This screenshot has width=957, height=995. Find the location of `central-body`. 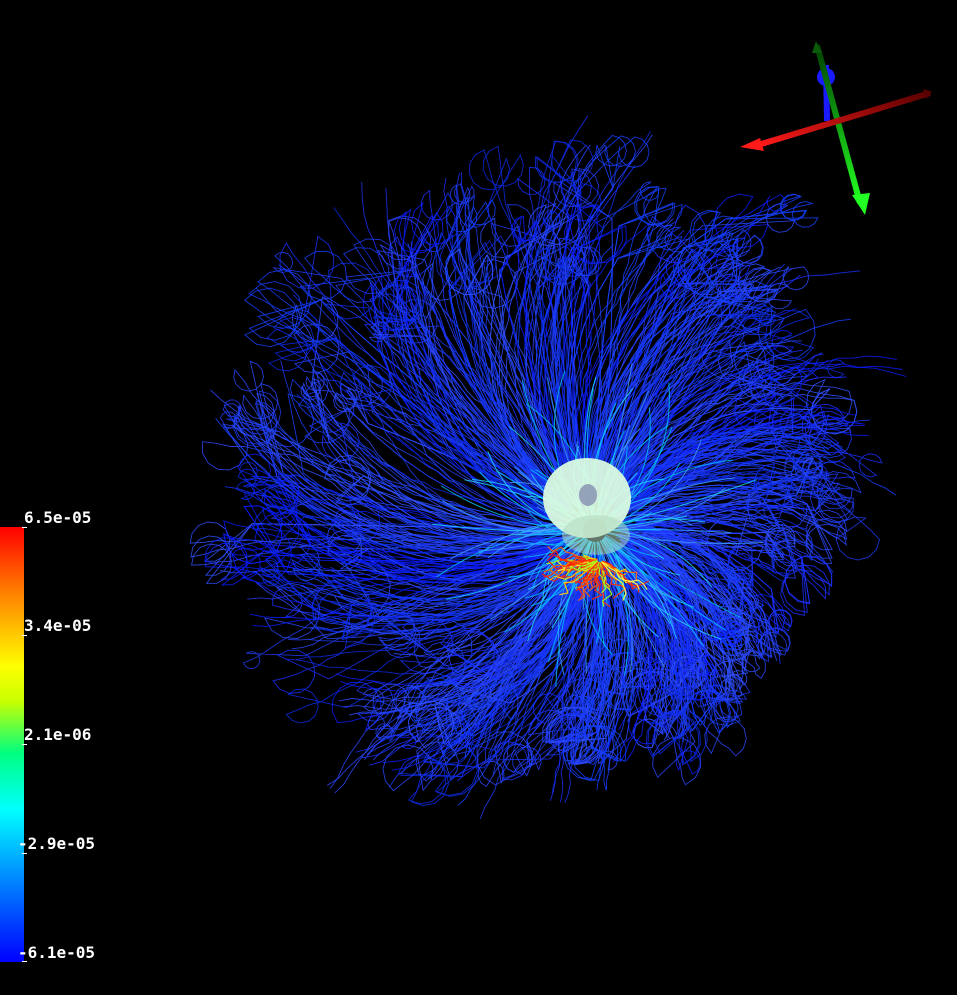

central-body is located at coordinates (587, 506).